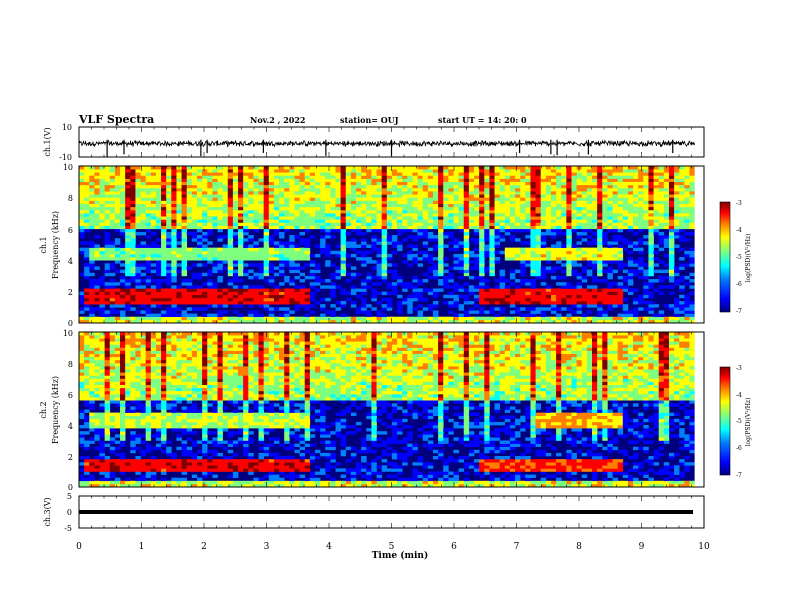  I want to click on figure-title: VLF Spectra, so click(116, 119).